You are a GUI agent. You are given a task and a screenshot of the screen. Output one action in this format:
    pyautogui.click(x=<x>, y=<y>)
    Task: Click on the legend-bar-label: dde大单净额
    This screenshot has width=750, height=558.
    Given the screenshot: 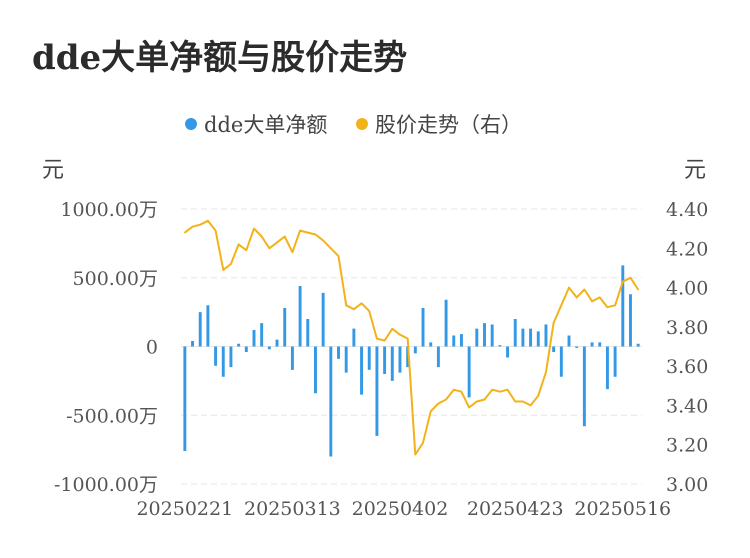 What is the action you would take?
    pyautogui.click(x=265, y=125)
    